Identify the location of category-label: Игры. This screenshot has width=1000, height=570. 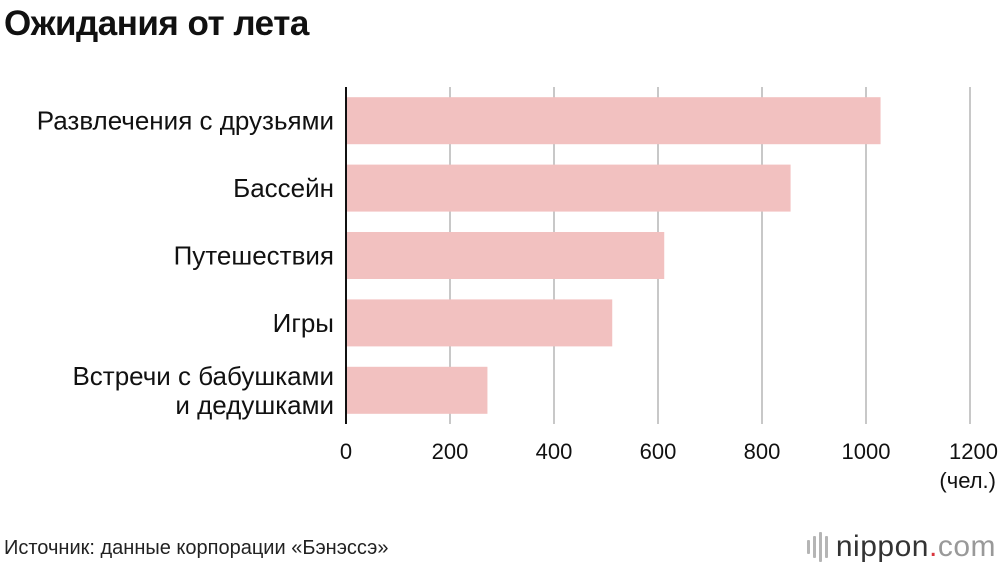
(303, 323).